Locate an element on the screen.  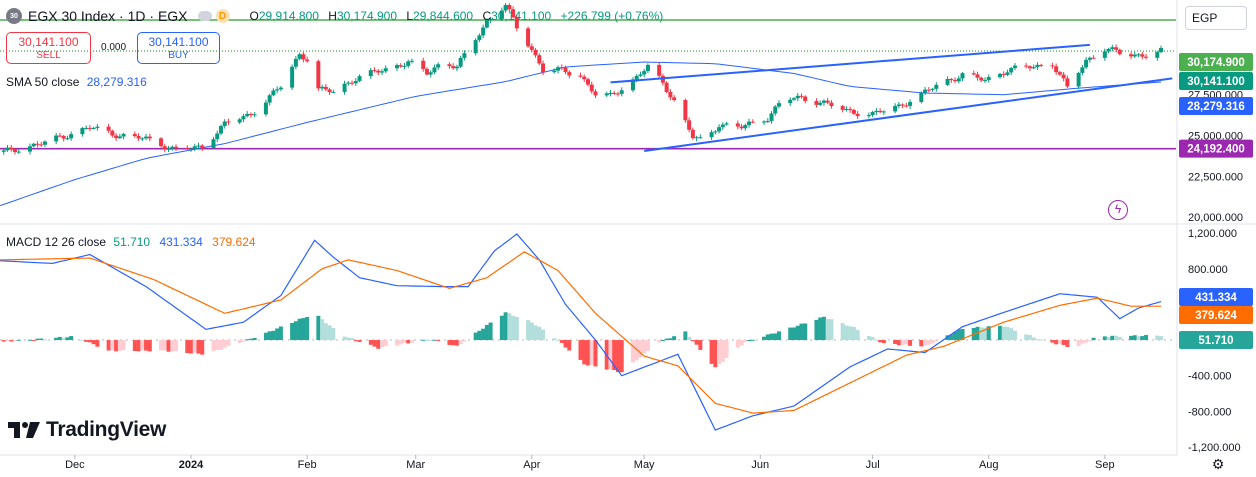
macd-legend: MACD 12 26 close 51.710 431.334 379.624 is located at coordinates (131, 242).